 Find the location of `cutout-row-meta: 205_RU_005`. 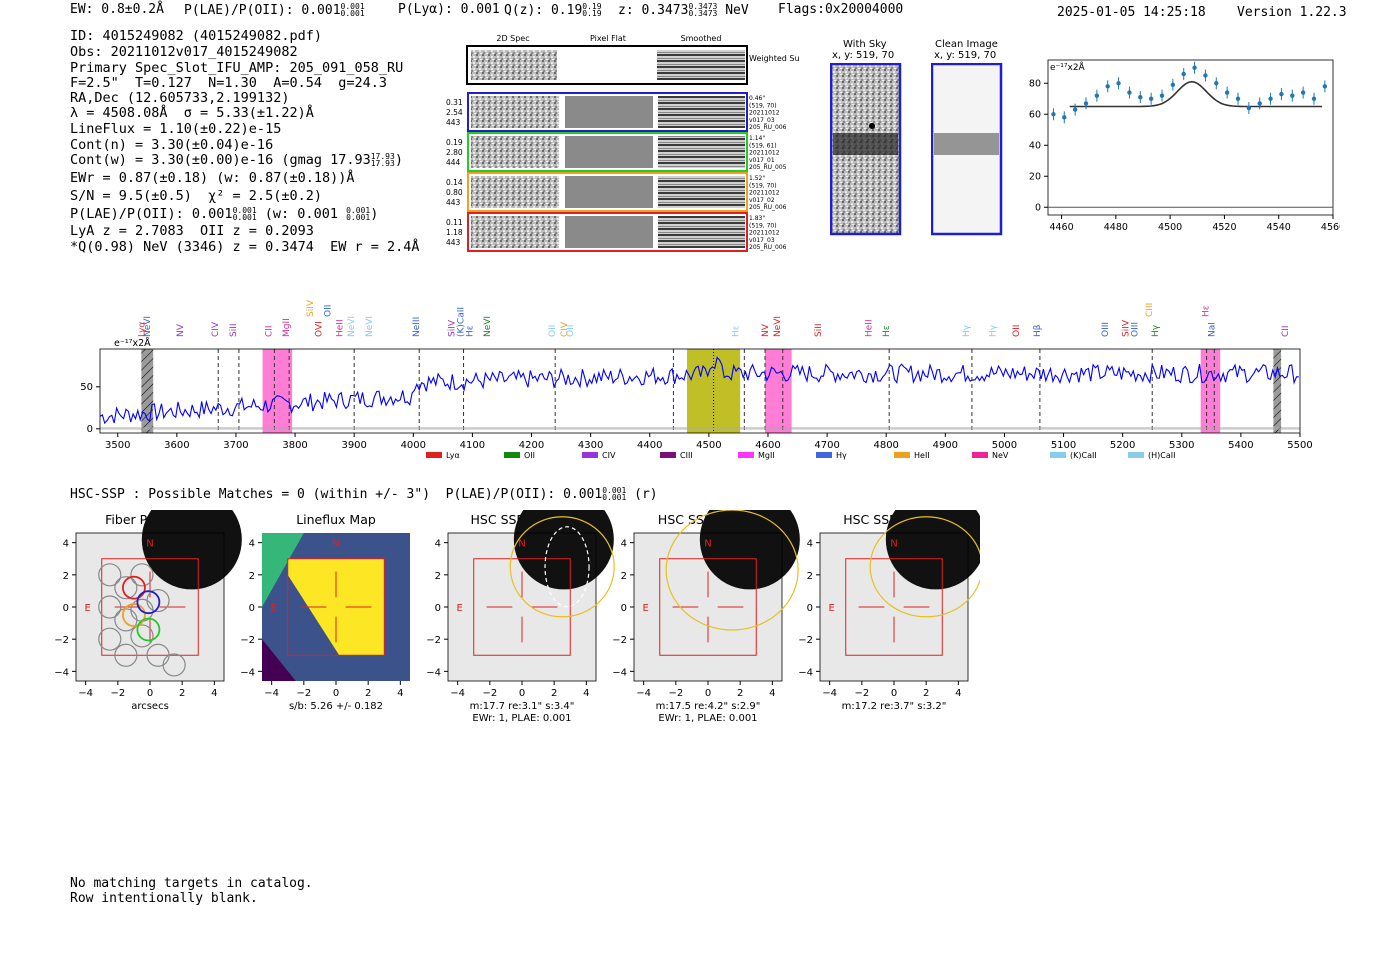

cutout-row-meta: 205_RU_005 is located at coordinates (768, 167).